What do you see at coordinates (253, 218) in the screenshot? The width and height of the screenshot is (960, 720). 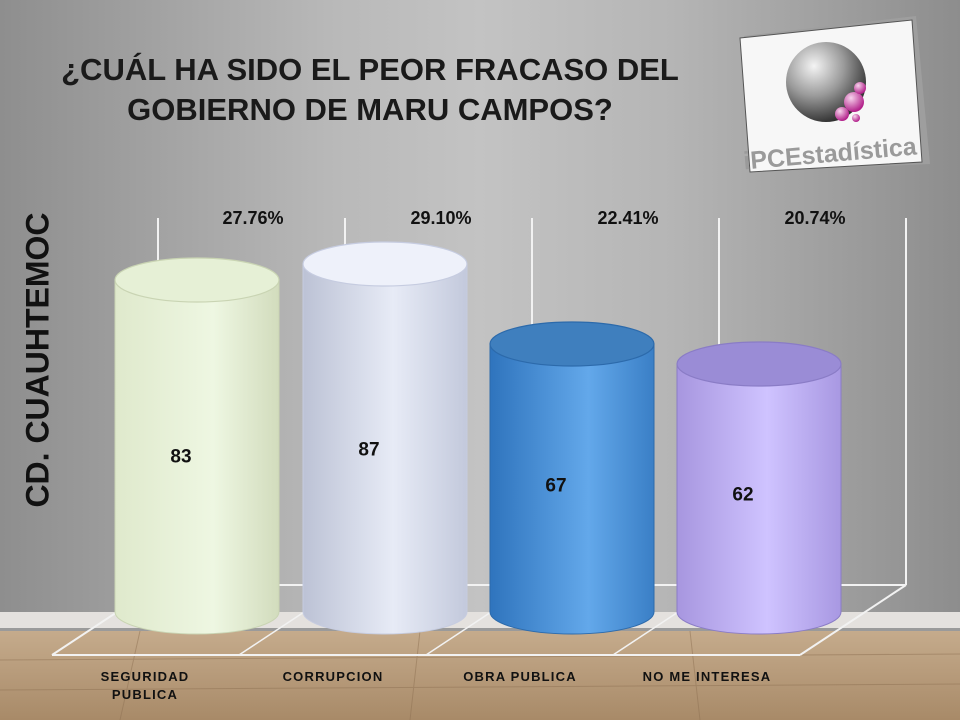 I see `percent-label: 27.76%` at bounding box center [253, 218].